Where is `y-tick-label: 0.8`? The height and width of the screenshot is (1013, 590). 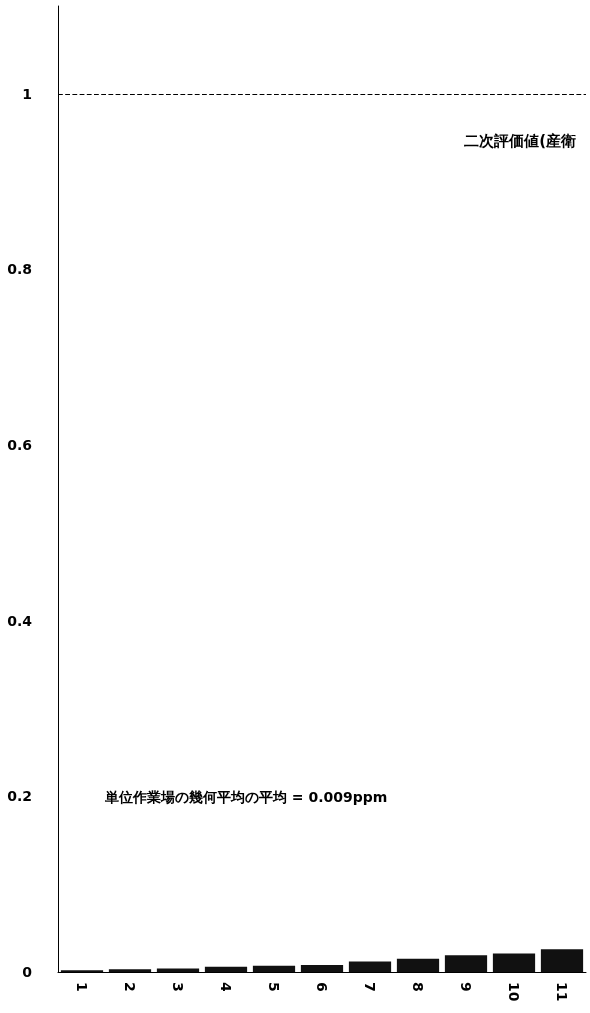 y-tick-label: 0.8 is located at coordinates (19, 269).